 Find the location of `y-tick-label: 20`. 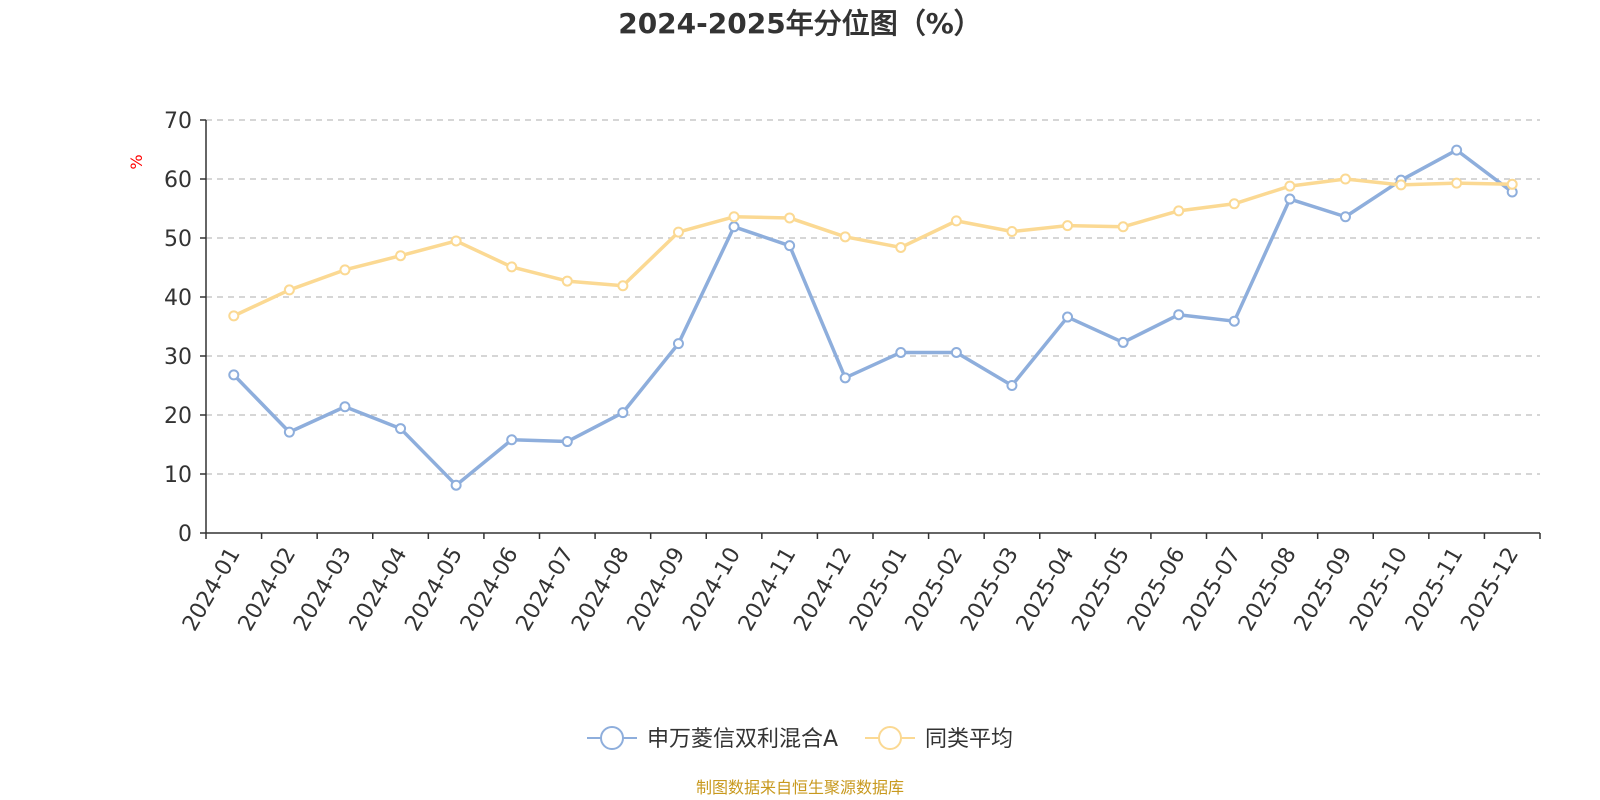

y-tick-label: 20 is located at coordinates (178, 416).